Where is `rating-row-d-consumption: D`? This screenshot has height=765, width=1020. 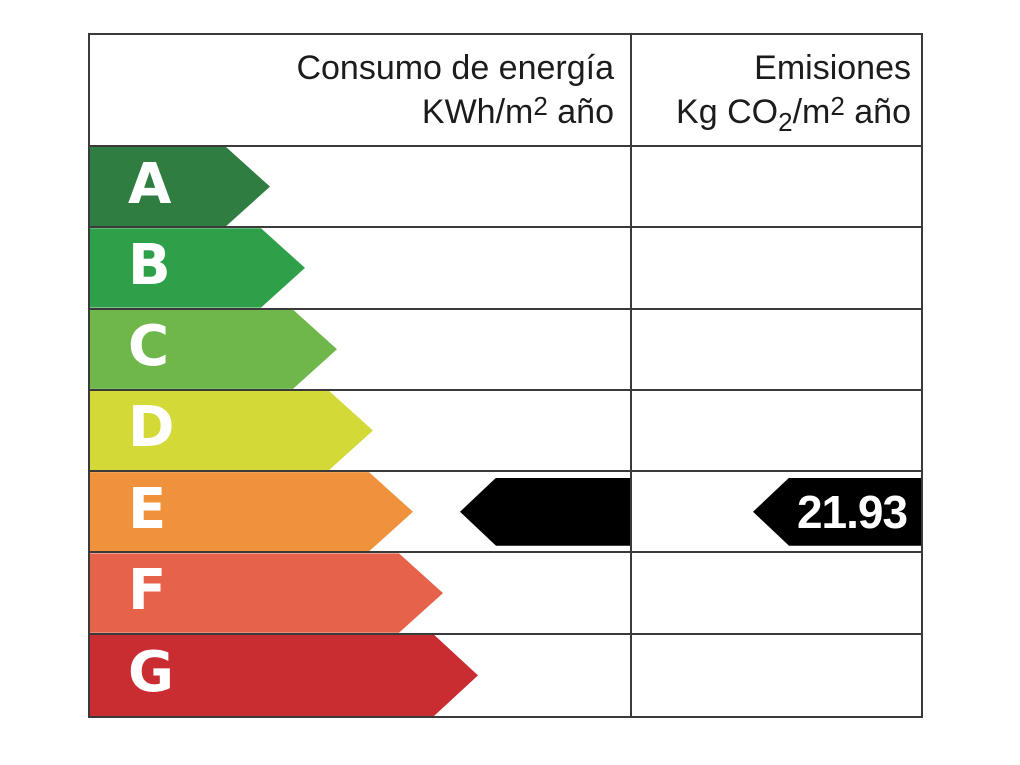
rating-row-d-consumption: D is located at coordinates (361, 431).